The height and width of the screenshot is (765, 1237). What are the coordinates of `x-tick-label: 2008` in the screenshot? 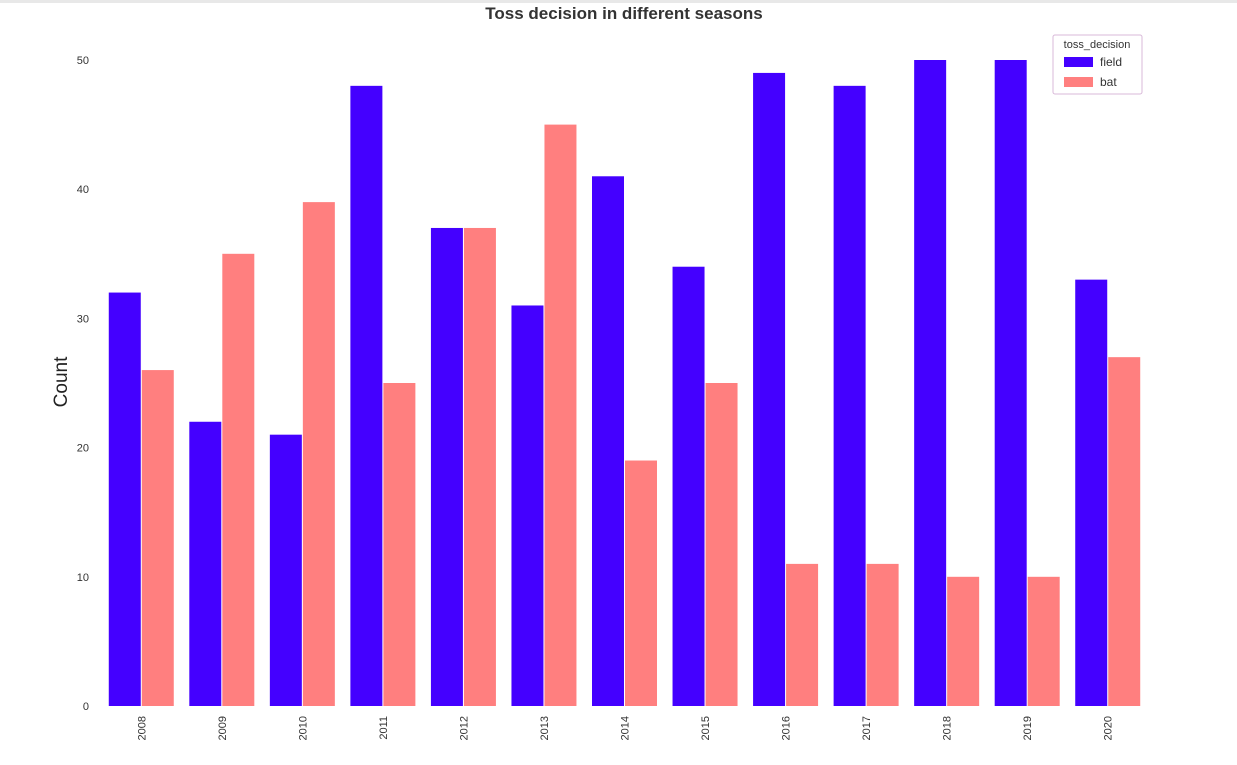 It's located at (142, 728).